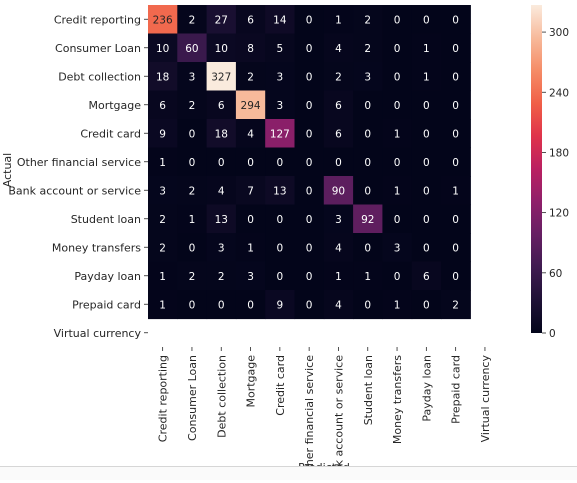 The width and height of the screenshot is (577, 483). Describe the element at coordinates (98, 333) in the screenshot. I see `row-tick-label: Virtual currency` at that location.